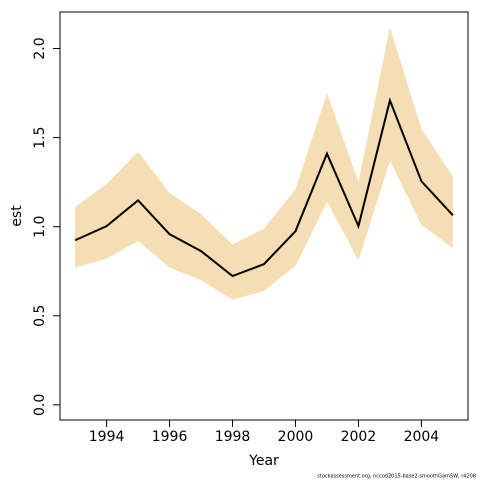 Image resolution: width=480 pixels, height=484 pixels. What do you see at coordinates (40, 316) in the screenshot?
I see `y-tick-label: 0.5` at bounding box center [40, 316].